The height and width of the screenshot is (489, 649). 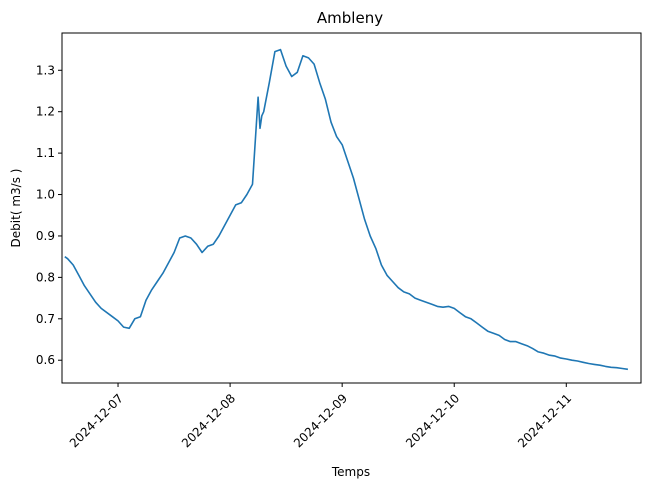 I want to click on y-tick-label: 0.8, so click(x=45, y=277).